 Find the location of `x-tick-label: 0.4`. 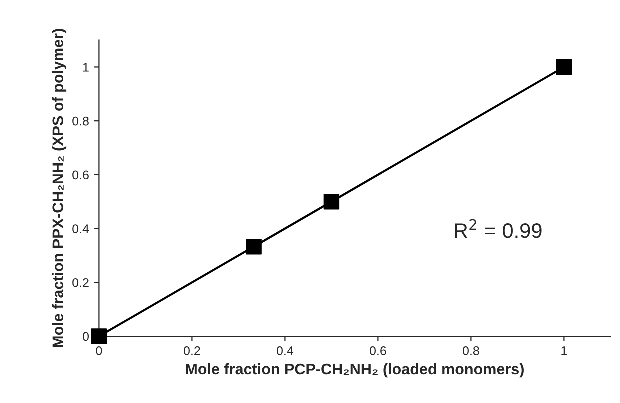

x-tick-label: 0.4 is located at coordinates (285, 351).